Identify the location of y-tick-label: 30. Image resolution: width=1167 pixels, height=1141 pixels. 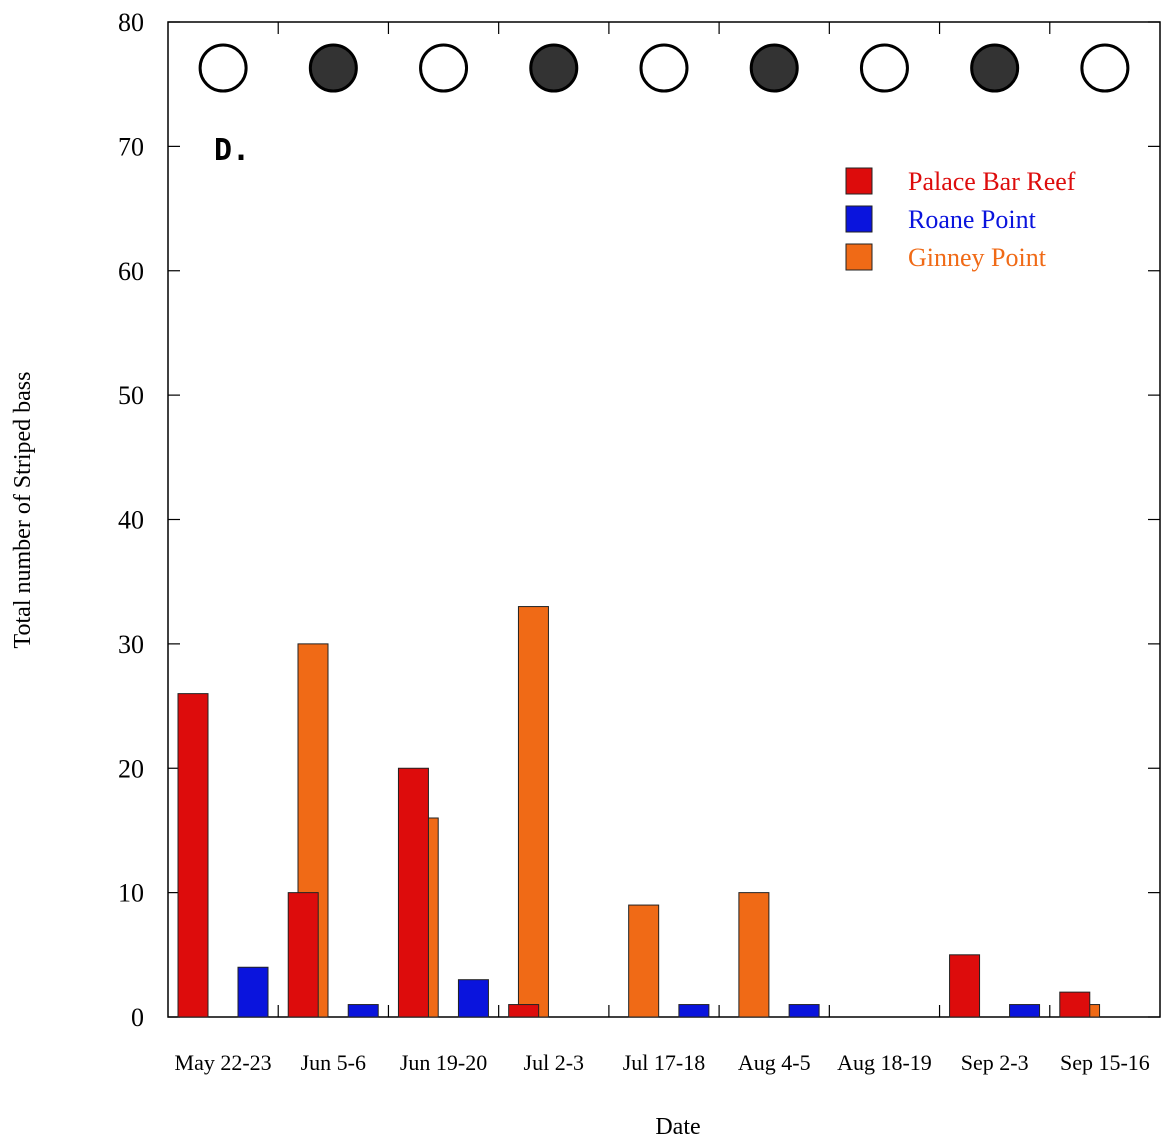
(131, 644).